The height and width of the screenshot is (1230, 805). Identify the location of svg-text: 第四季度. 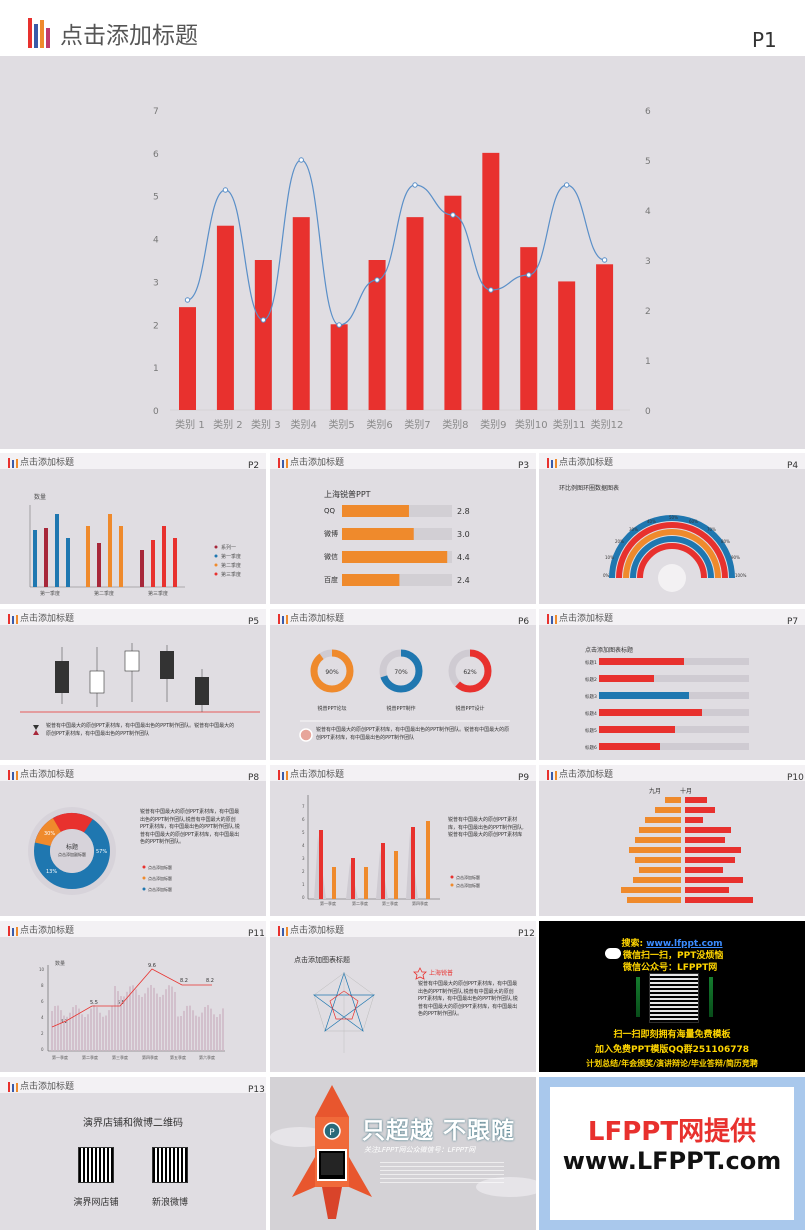
(150, 1057).